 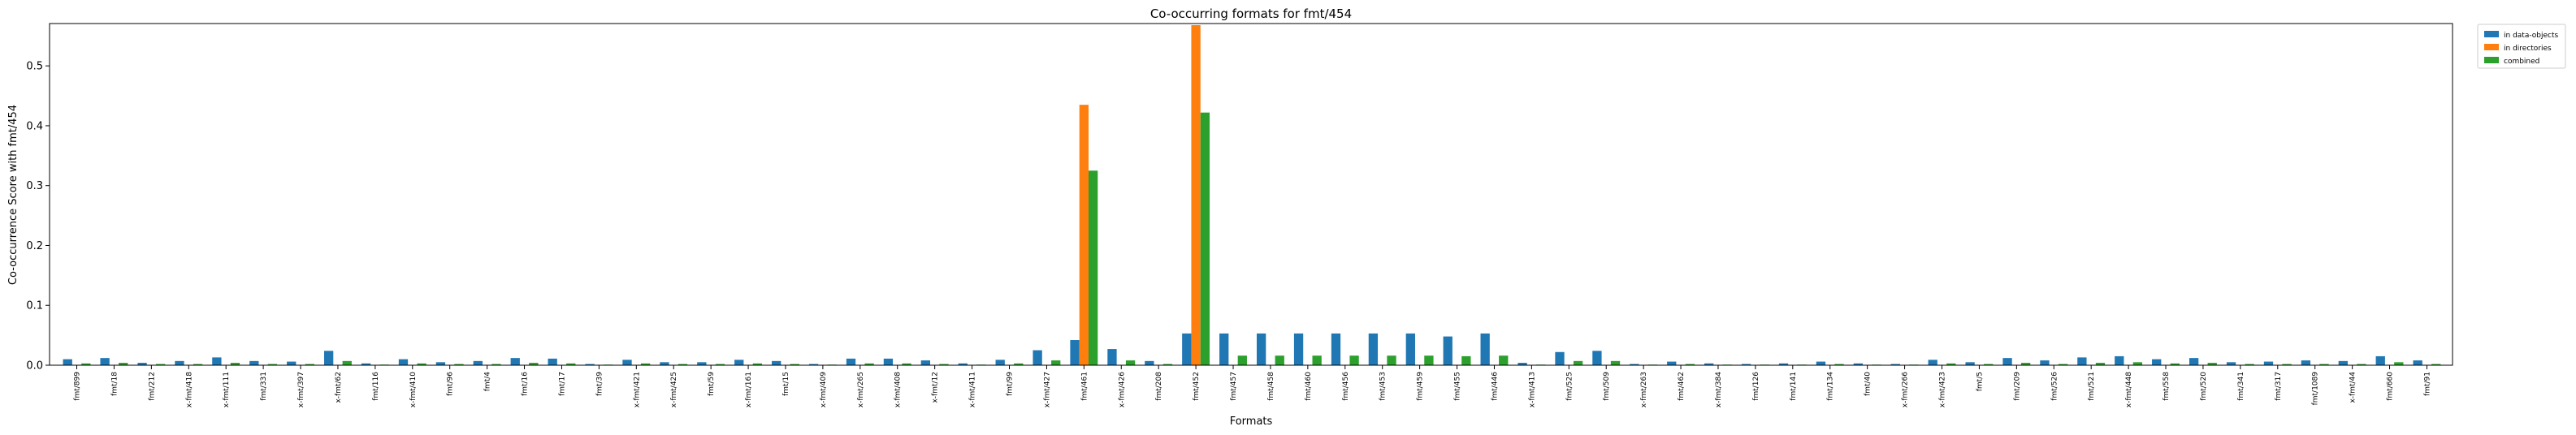 What do you see at coordinates (1047, 389) in the screenshot?
I see `x-tick-label: x-fmt/427` at bounding box center [1047, 389].